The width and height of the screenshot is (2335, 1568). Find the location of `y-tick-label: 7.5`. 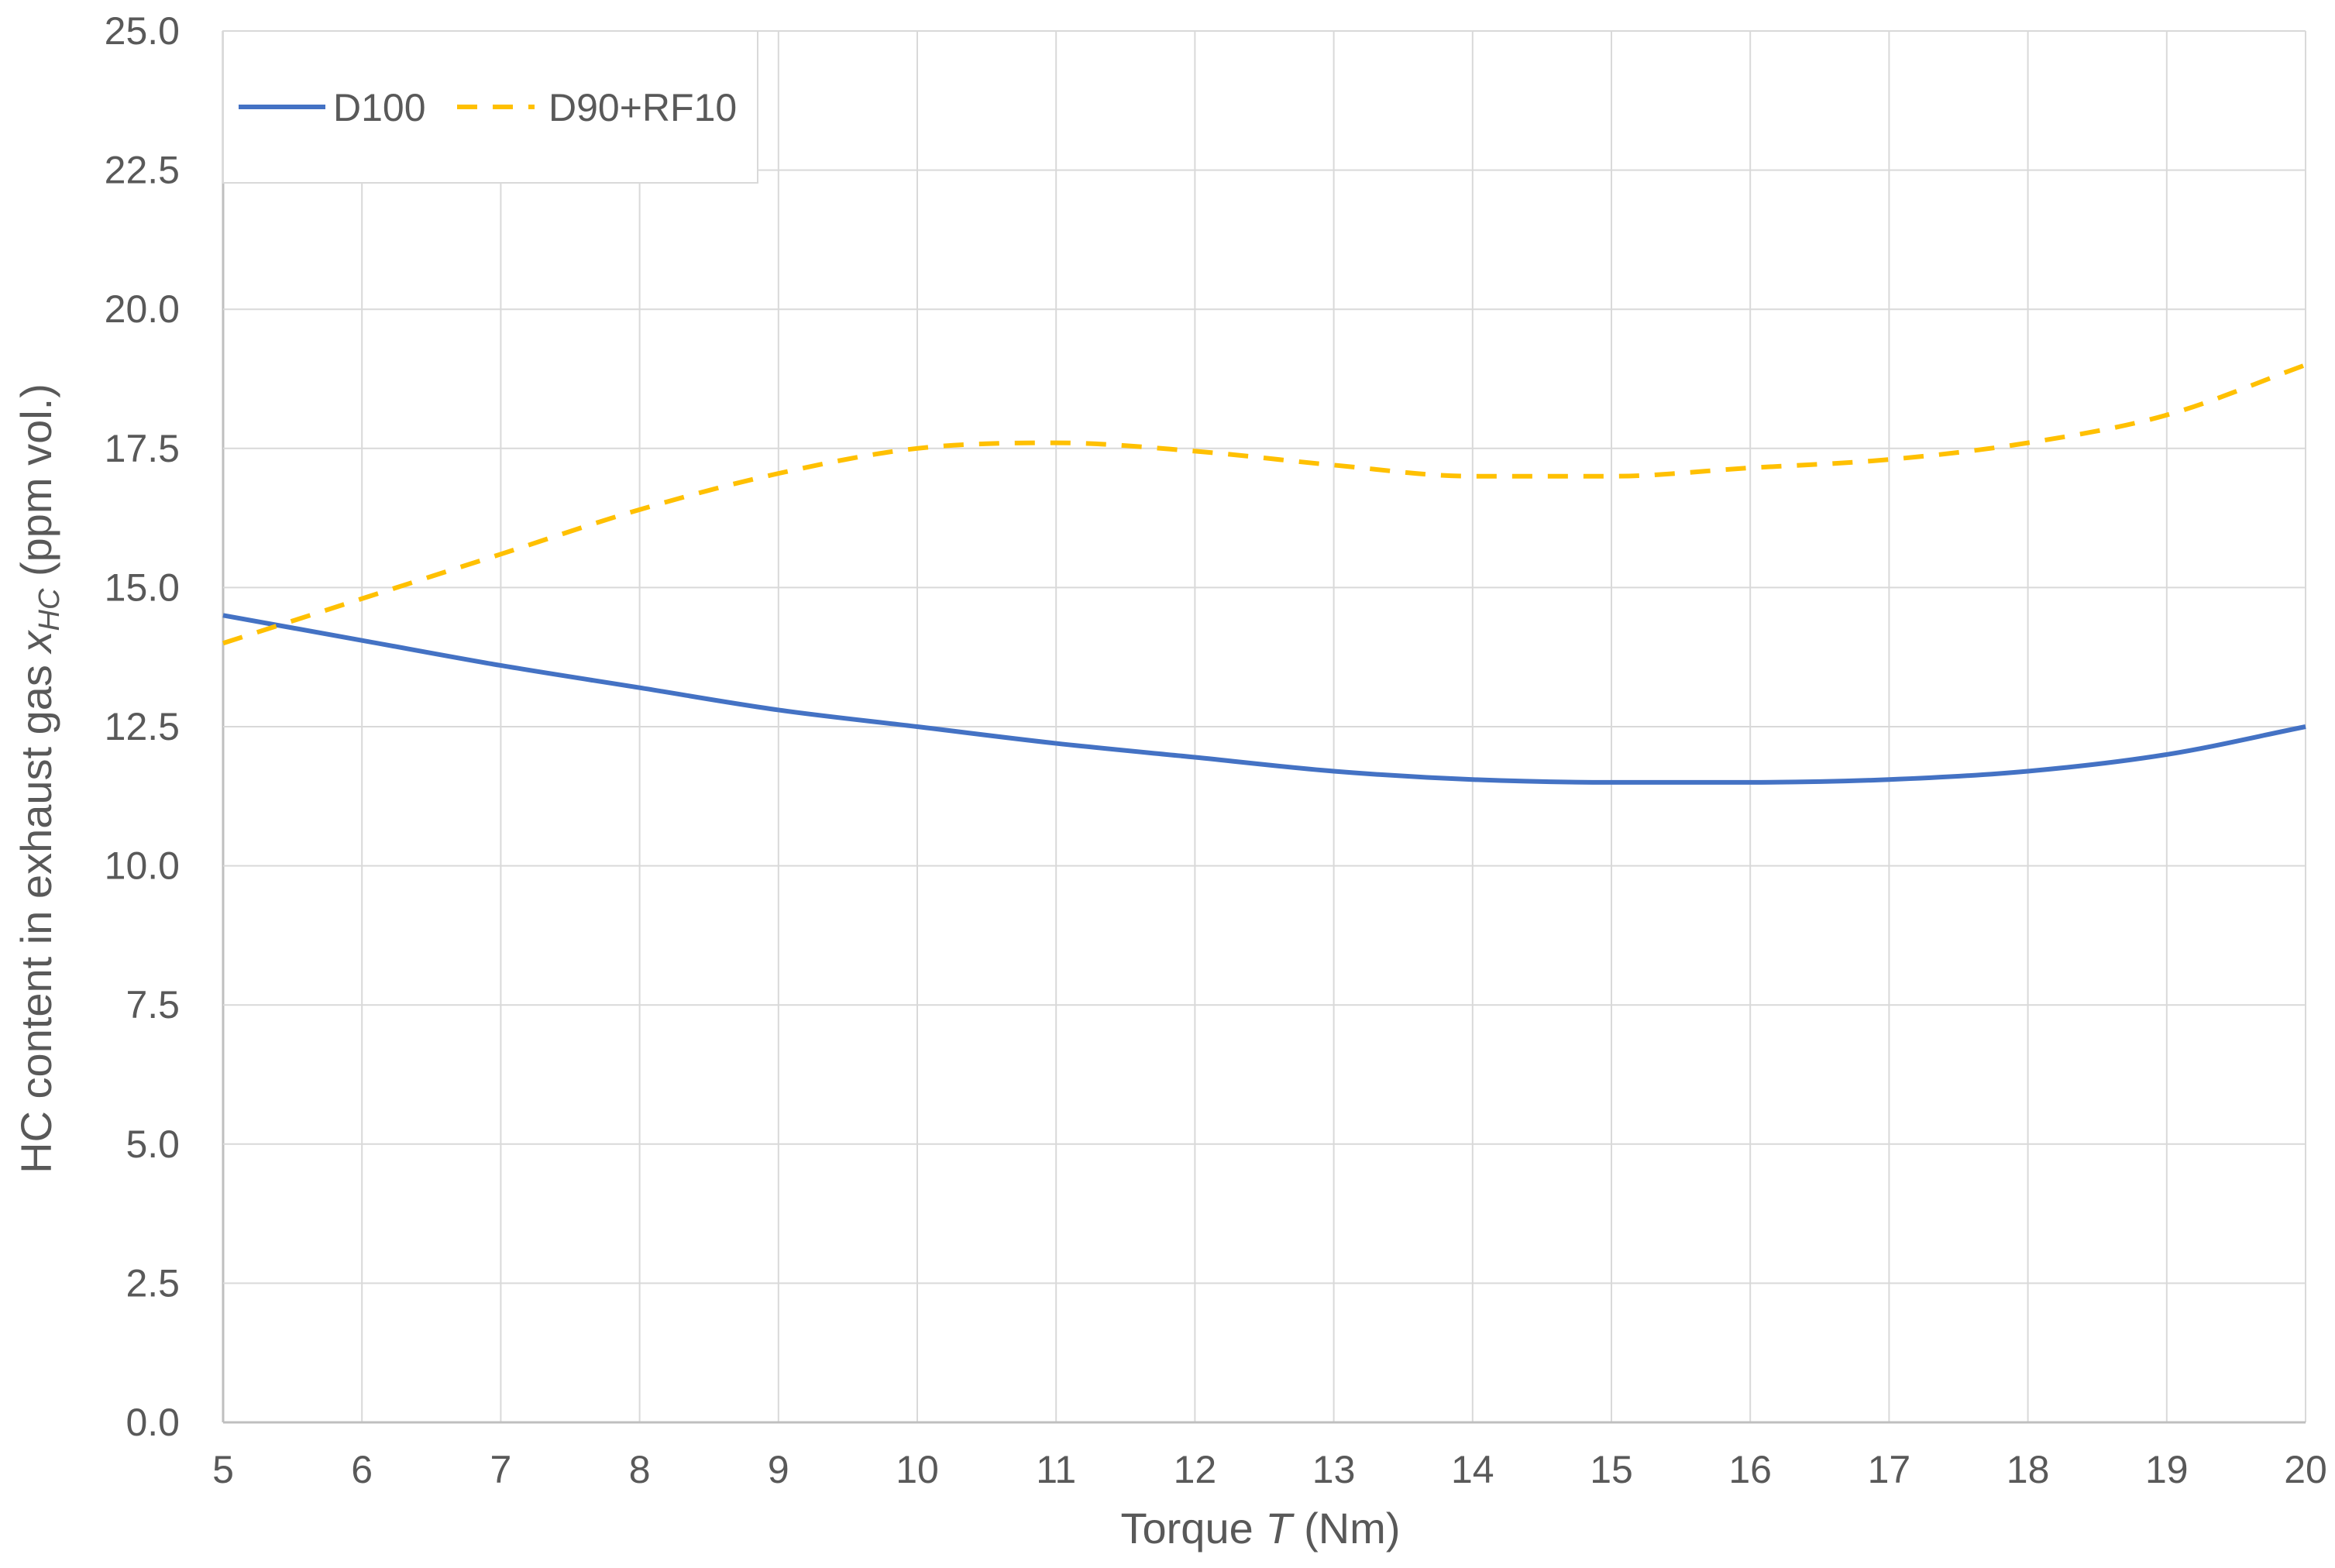

y-tick-label: 7.5 is located at coordinates (153, 1004).